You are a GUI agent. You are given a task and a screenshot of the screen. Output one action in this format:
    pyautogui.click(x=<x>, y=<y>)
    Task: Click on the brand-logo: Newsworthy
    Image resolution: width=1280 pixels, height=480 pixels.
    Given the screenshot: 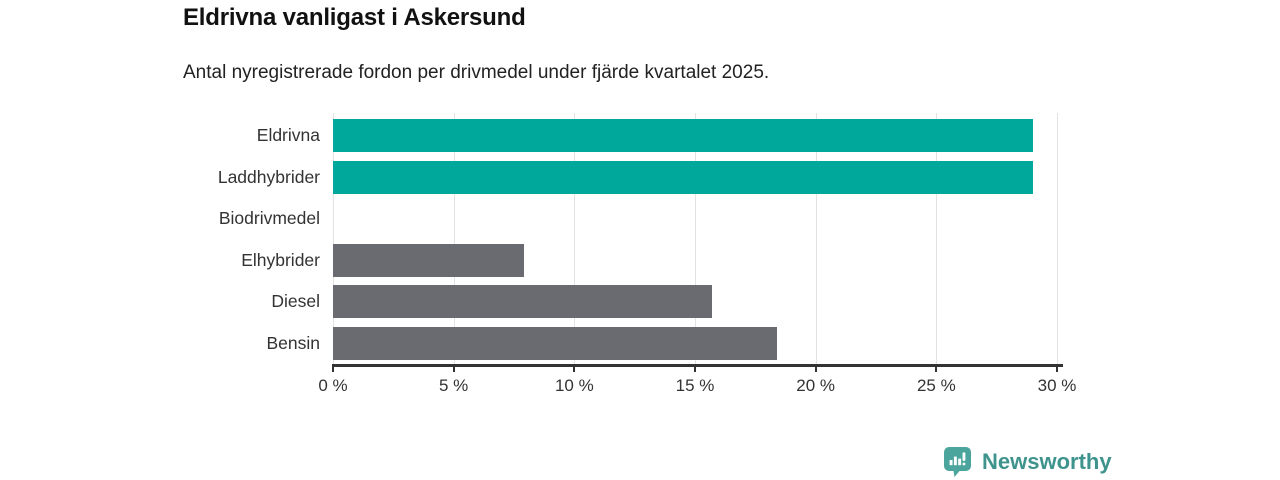 What is the action you would take?
    pyautogui.click(x=1026, y=462)
    